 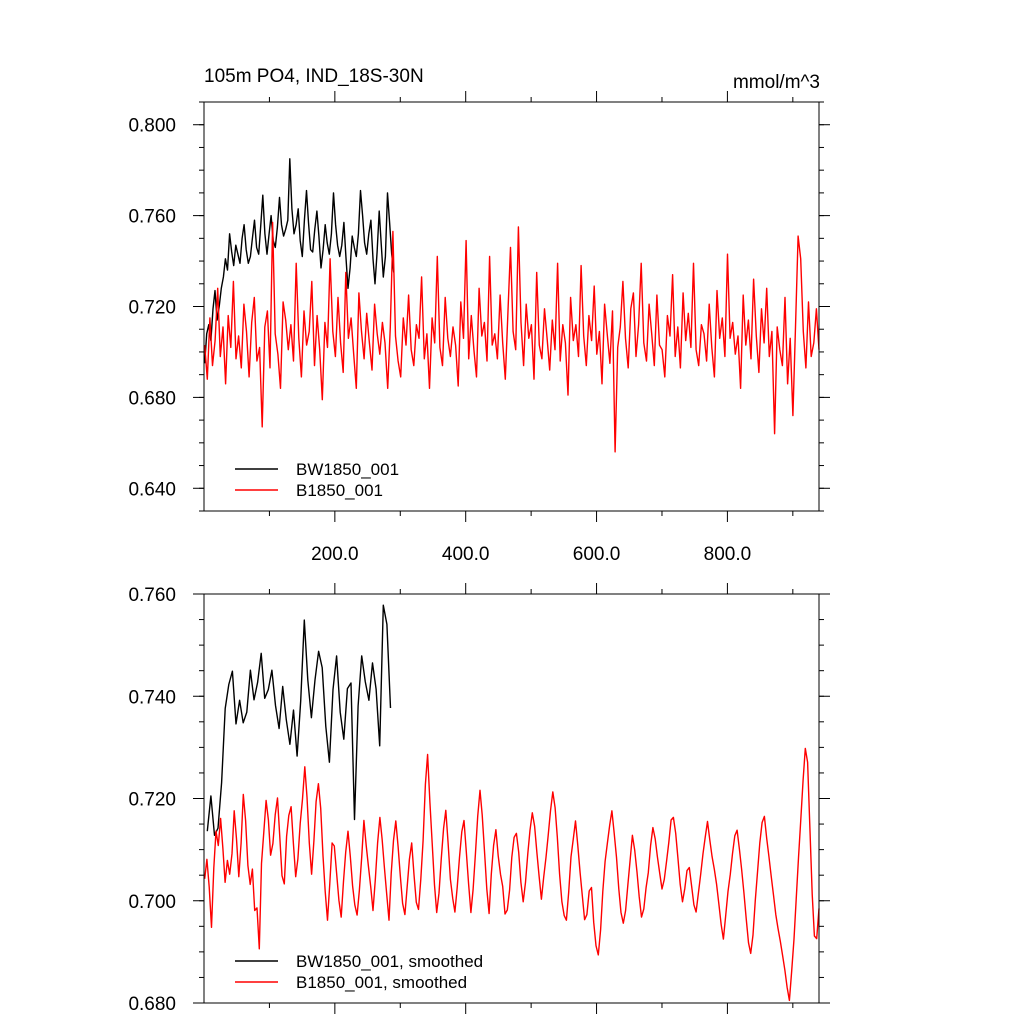 I want to click on legend-label-b1850: B1850_001, so click(x=339, y=490).